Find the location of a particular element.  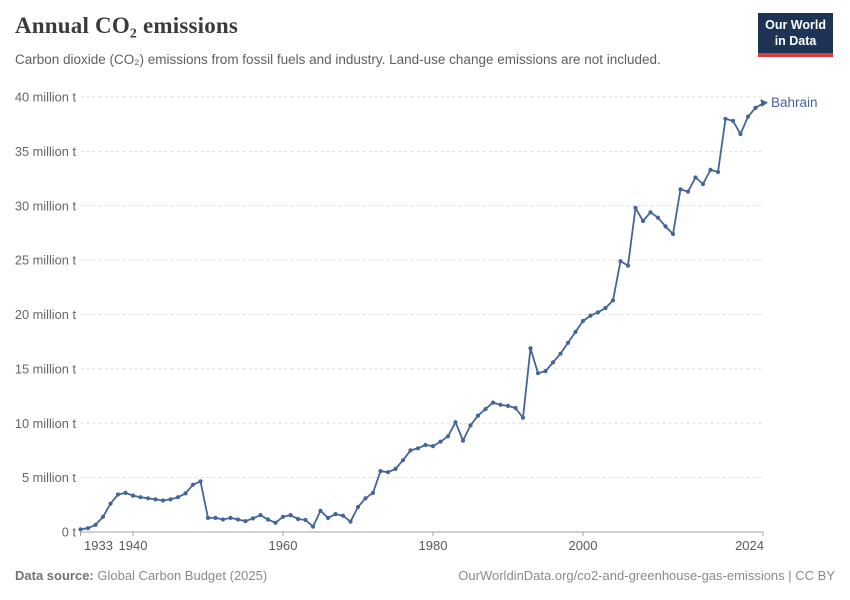

data-point-1976 is located at coordinates (403, 460).